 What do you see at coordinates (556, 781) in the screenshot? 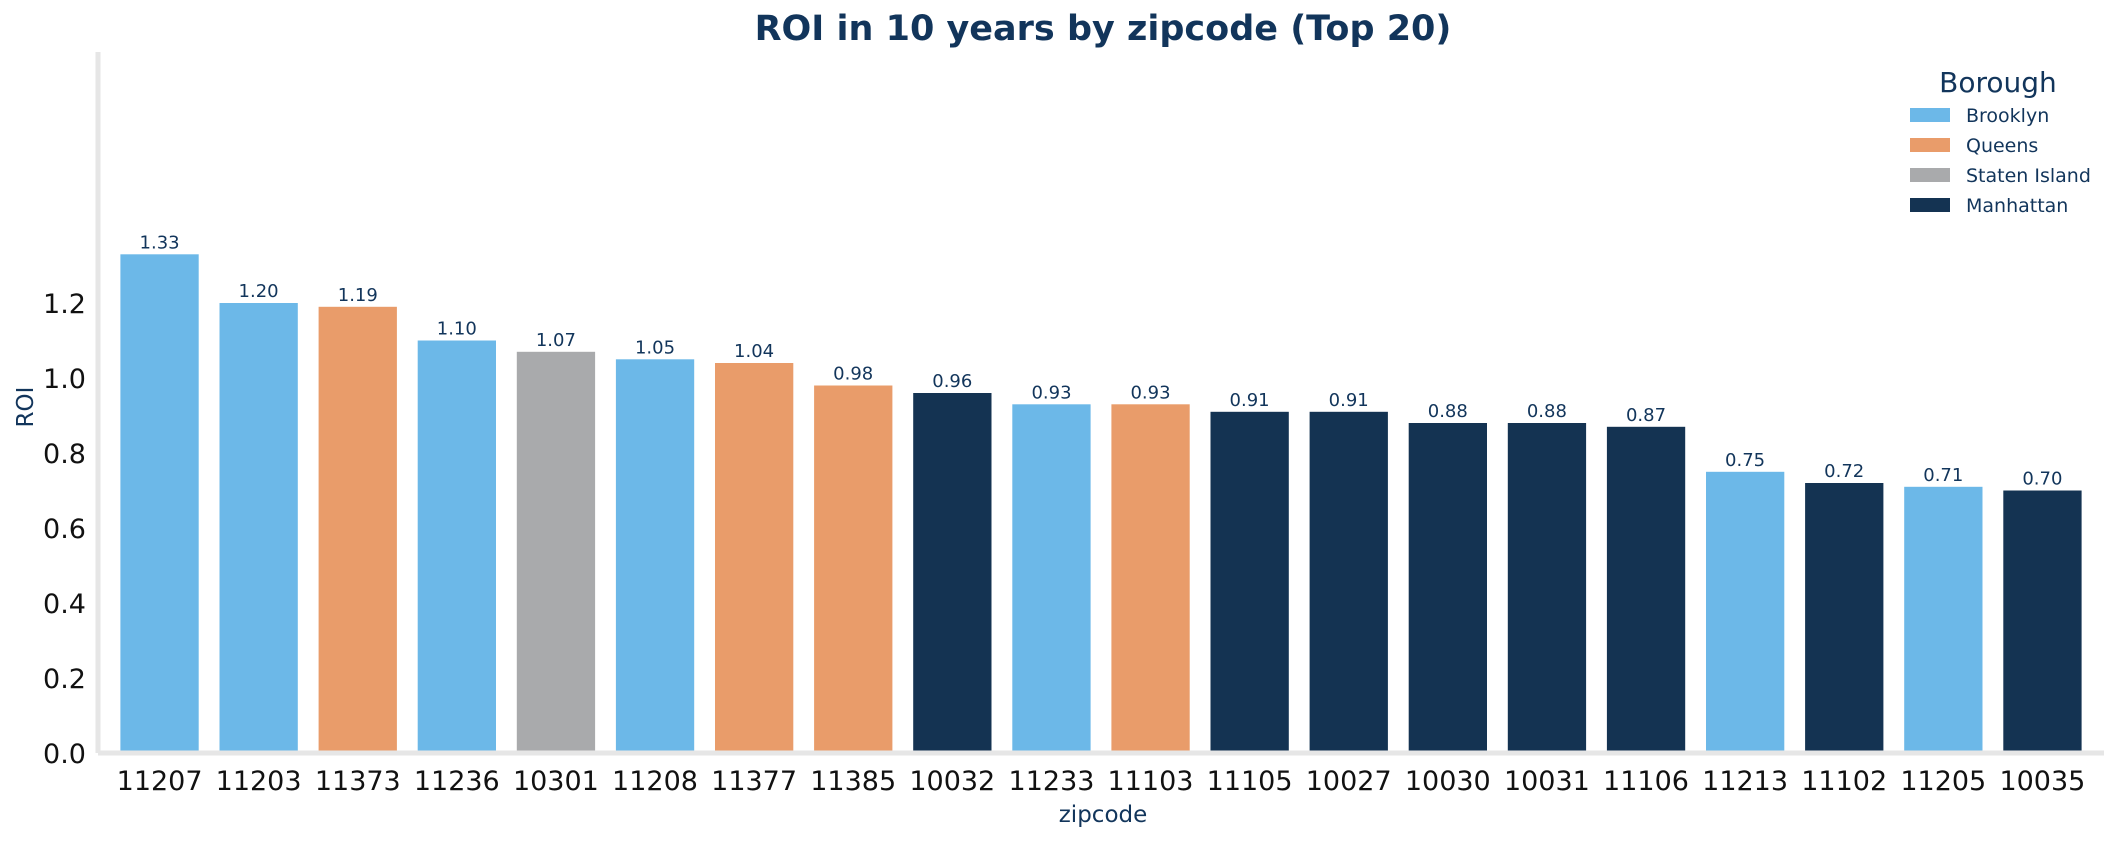
I see `x-tick-label: 10301` at bounding box center [556, 781].